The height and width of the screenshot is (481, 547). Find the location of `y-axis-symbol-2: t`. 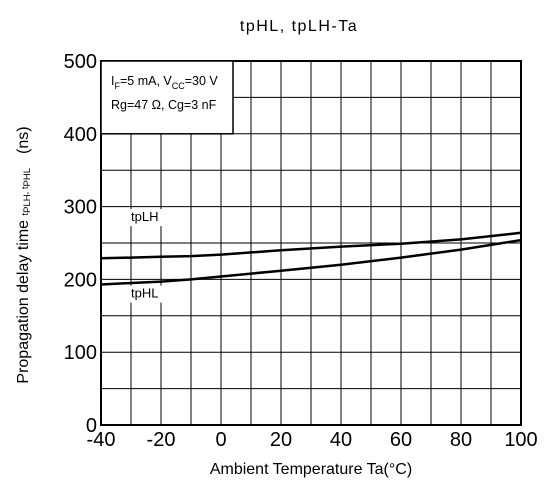

y-axis-symbol-2: t is located at coordinates (25, 187).